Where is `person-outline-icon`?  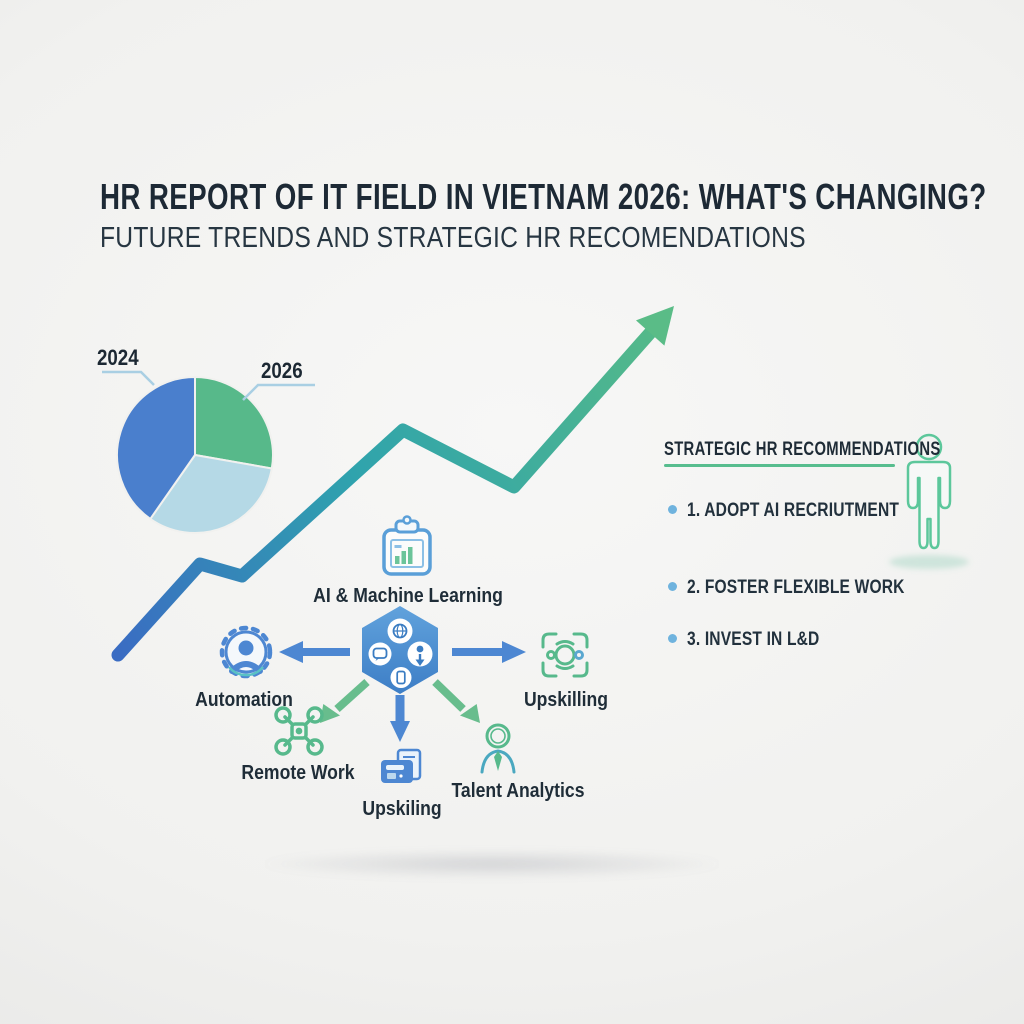 person-outline-icon is located at coordinates (929, 501).